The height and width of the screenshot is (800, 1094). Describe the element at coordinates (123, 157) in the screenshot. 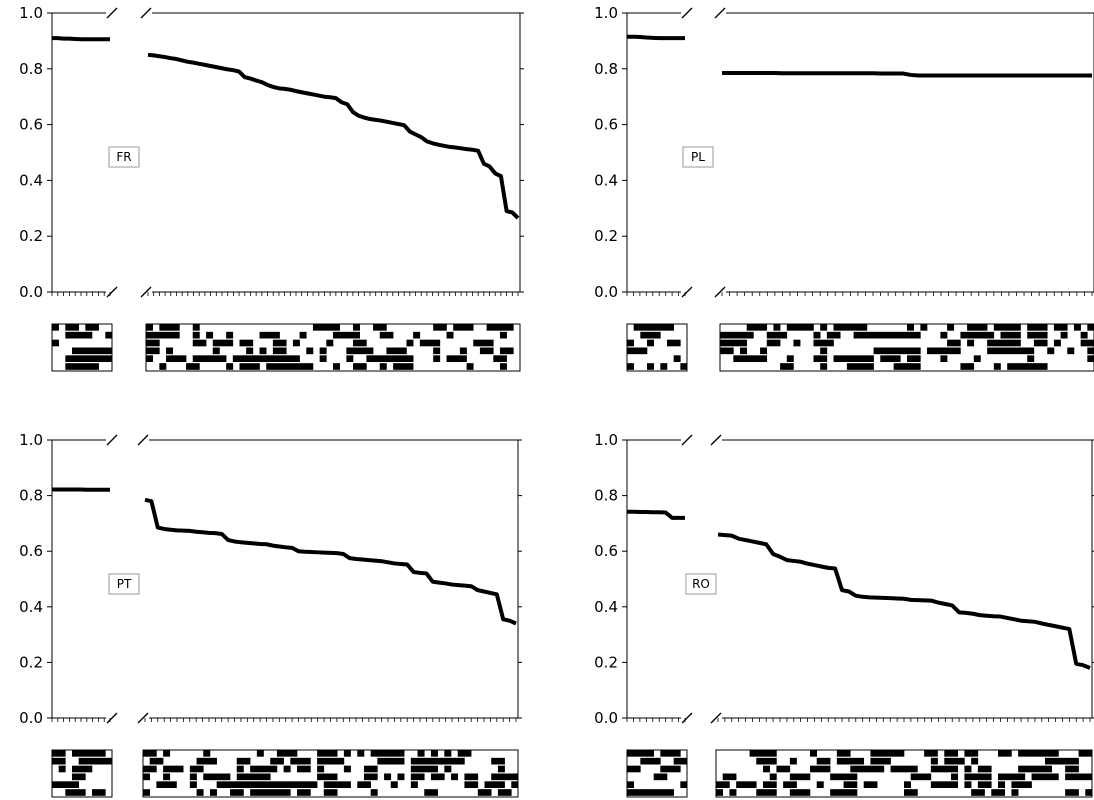

I see `country-label-fr: FR` at that location.